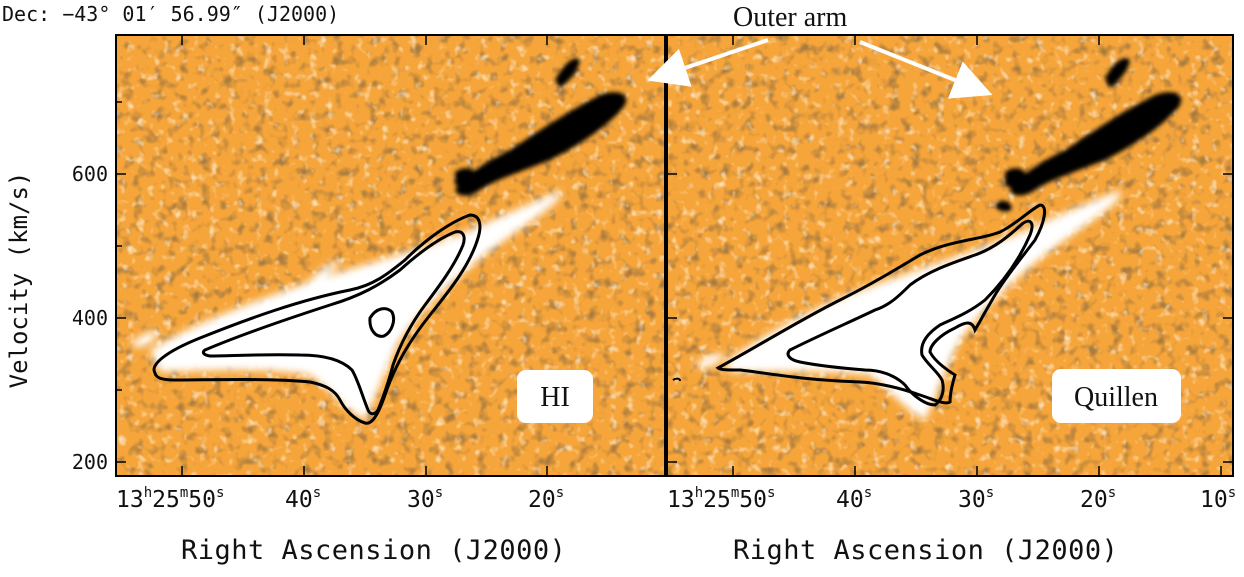  Describe the element at coordinates (926, 69) in the screenshot. I see `arrow-right` at that location.